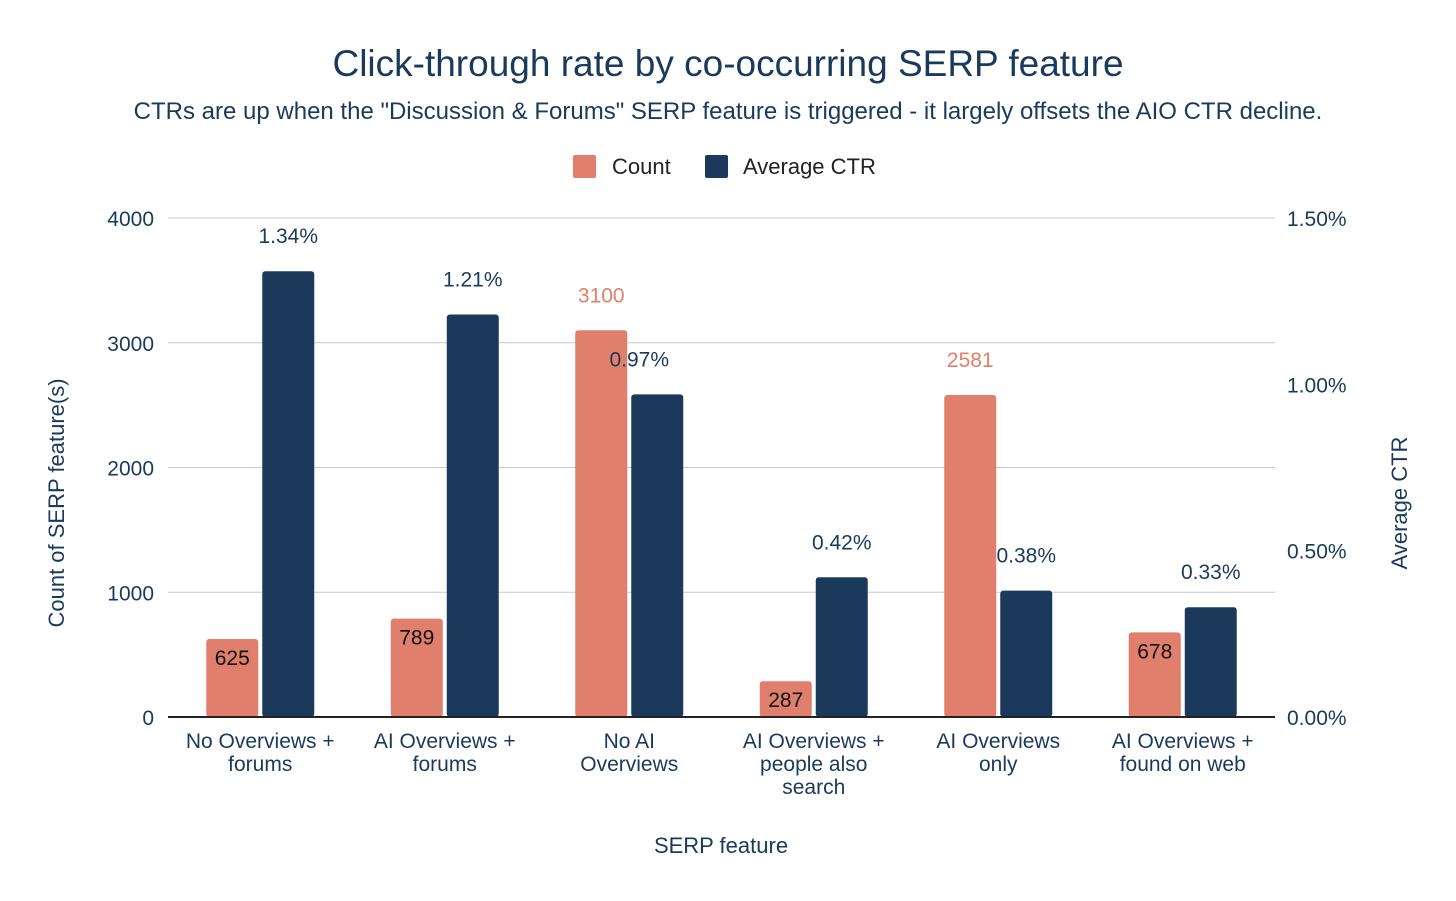 This screenshot has width=1456, height=901. What do you see at coordinates (1317, 219) in the screenshot?
I see `y2-tick-label: 1.50%` at bounding box center [1317, 219].